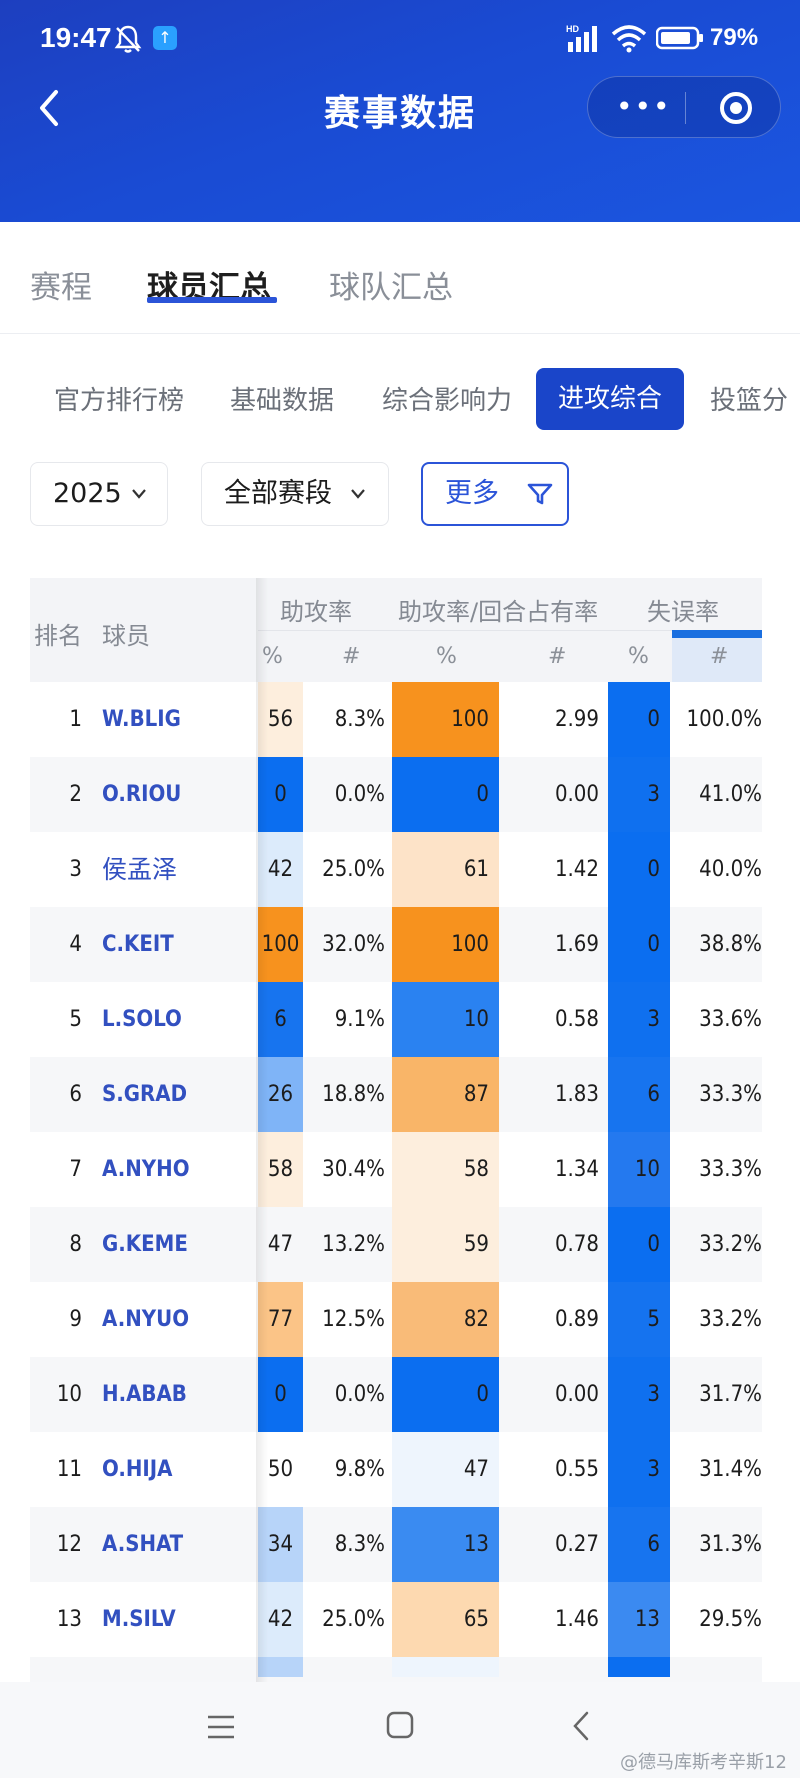 The width and height of the screenshot is (800, 1778). What do you see at coordinates (391, 288) in the screenshot?
I see `tab-team-summary: 球队汇总` at bounding box center [391, 288].